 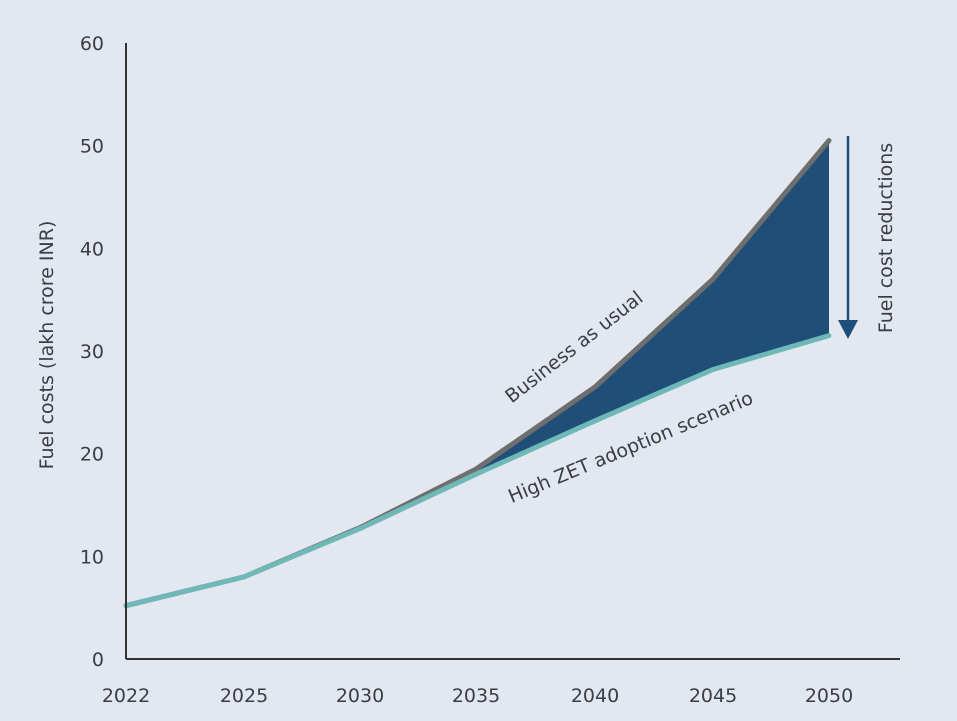 I want to click on y-tick-label: 50, so click(x=92, y=147).